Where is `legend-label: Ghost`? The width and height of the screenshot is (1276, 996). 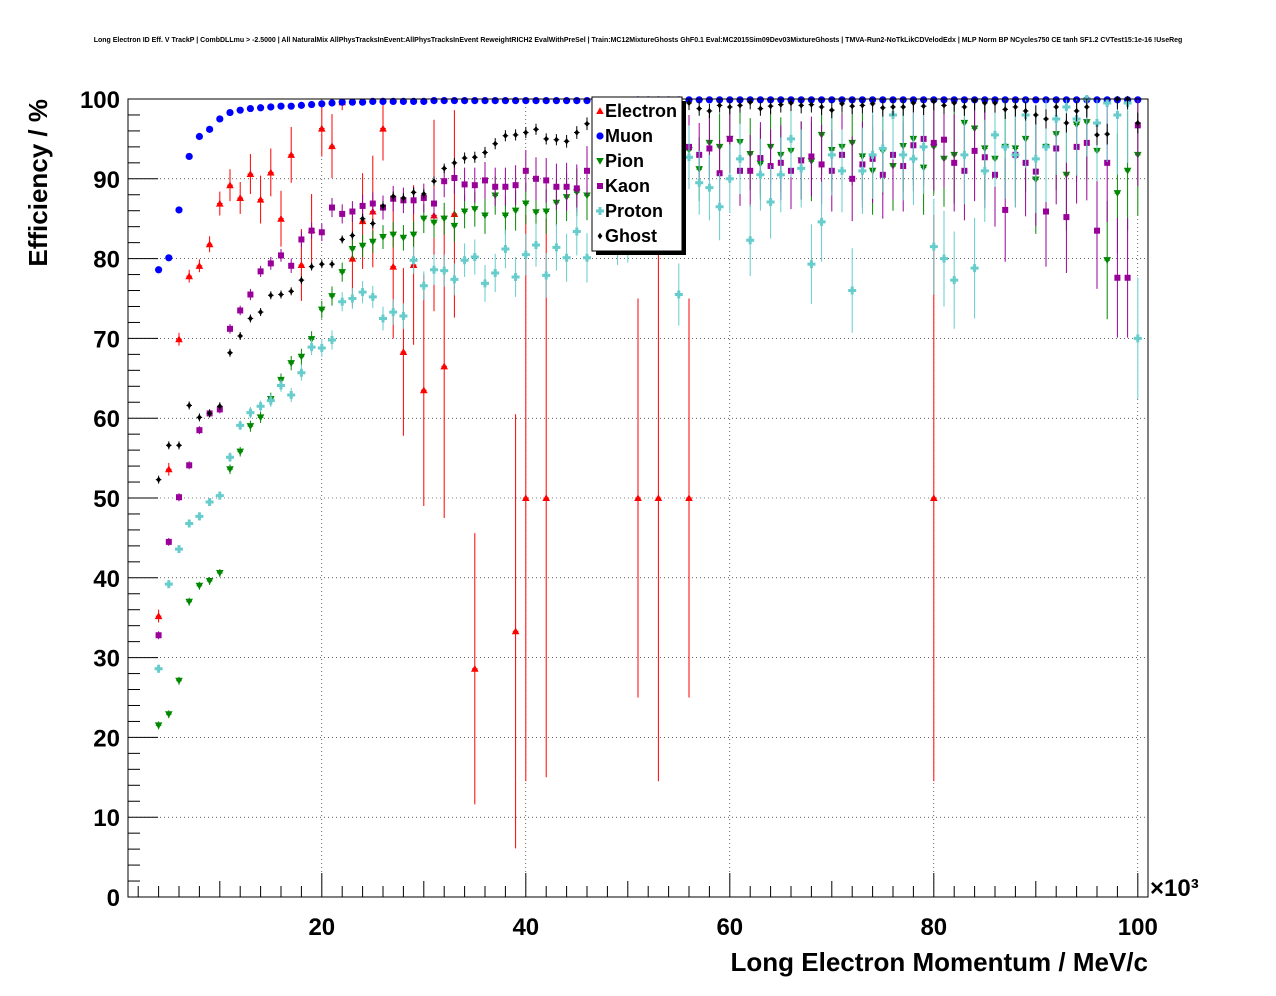 legend-label: Ghost is located at coordinates (631, 236).